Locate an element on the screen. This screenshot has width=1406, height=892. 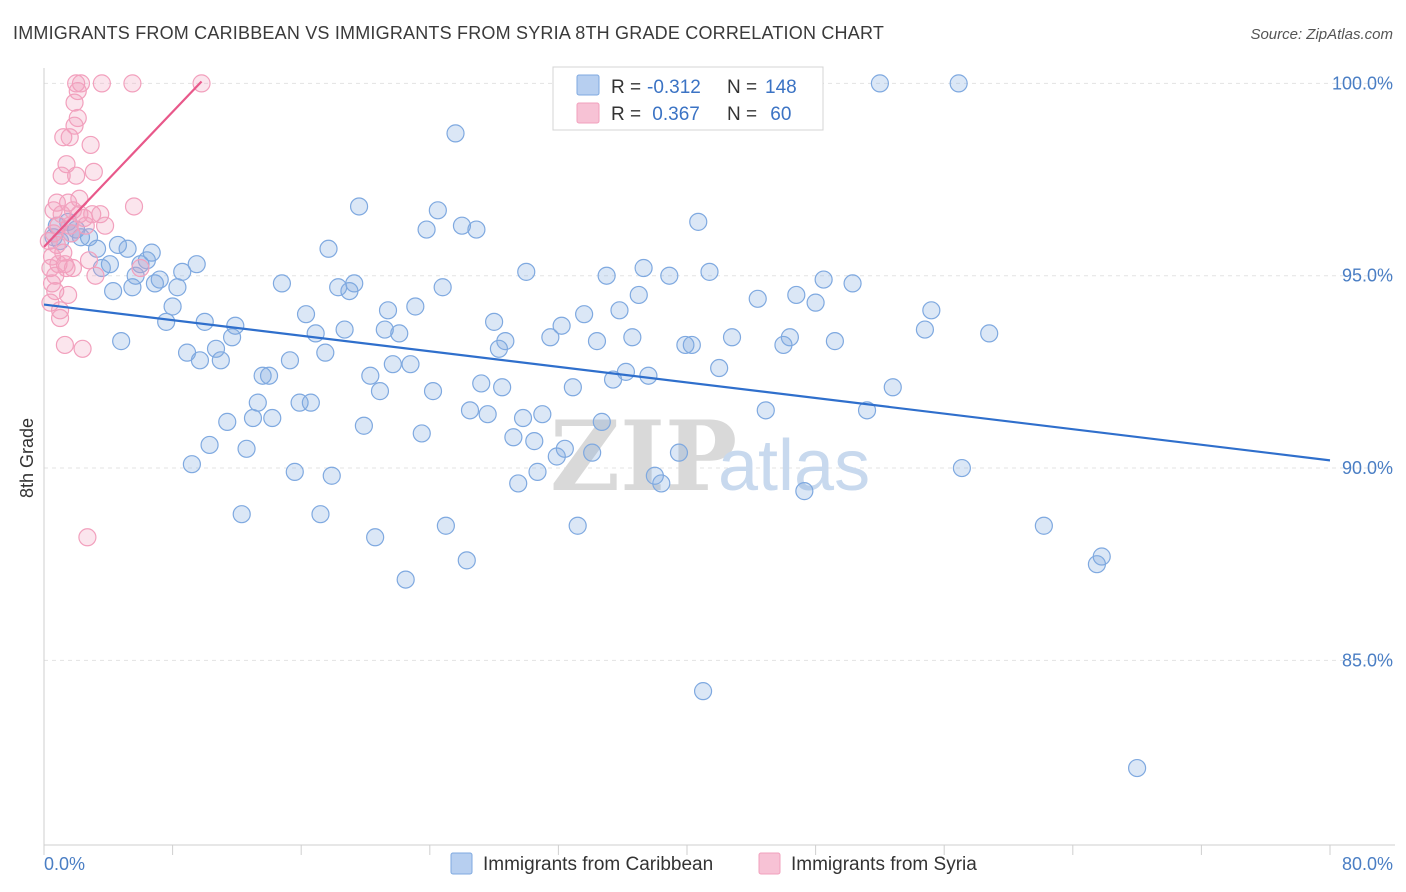
bottom-legend-label-syria: Immigrants from Syria is located at coordinates (884, 864).